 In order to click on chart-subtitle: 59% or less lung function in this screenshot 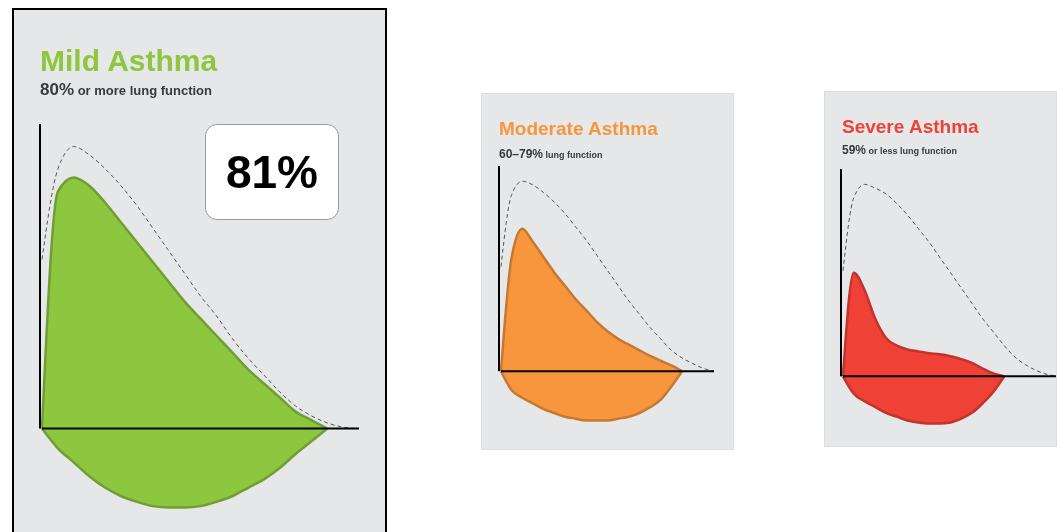, I will do `click(900, 150)`.